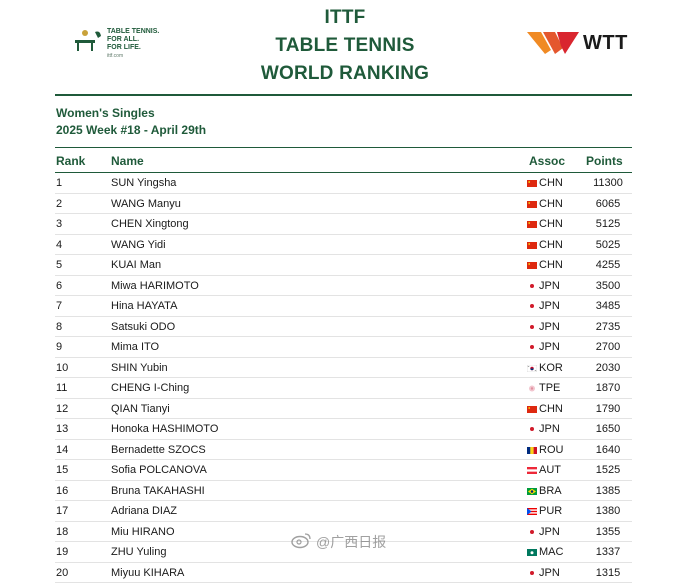  What do you see at coordinates (533, 511) in the screenshot?
I see `pur-flag-icon` at bounding box center [533, 511].